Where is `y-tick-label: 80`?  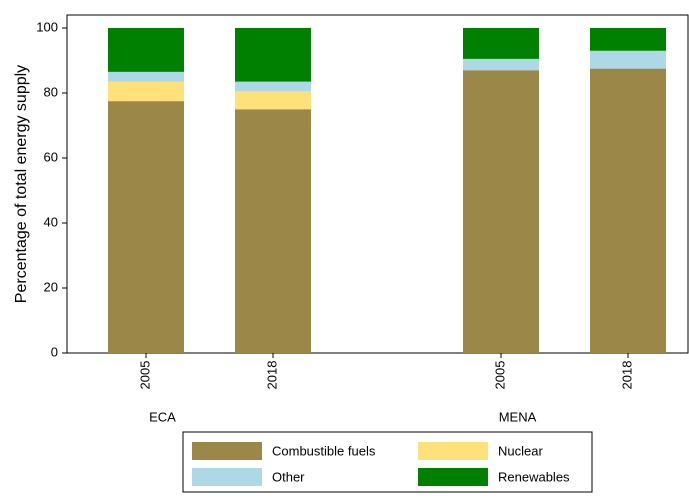 y-tick-label: 80 is located at coordinates (51, 91).